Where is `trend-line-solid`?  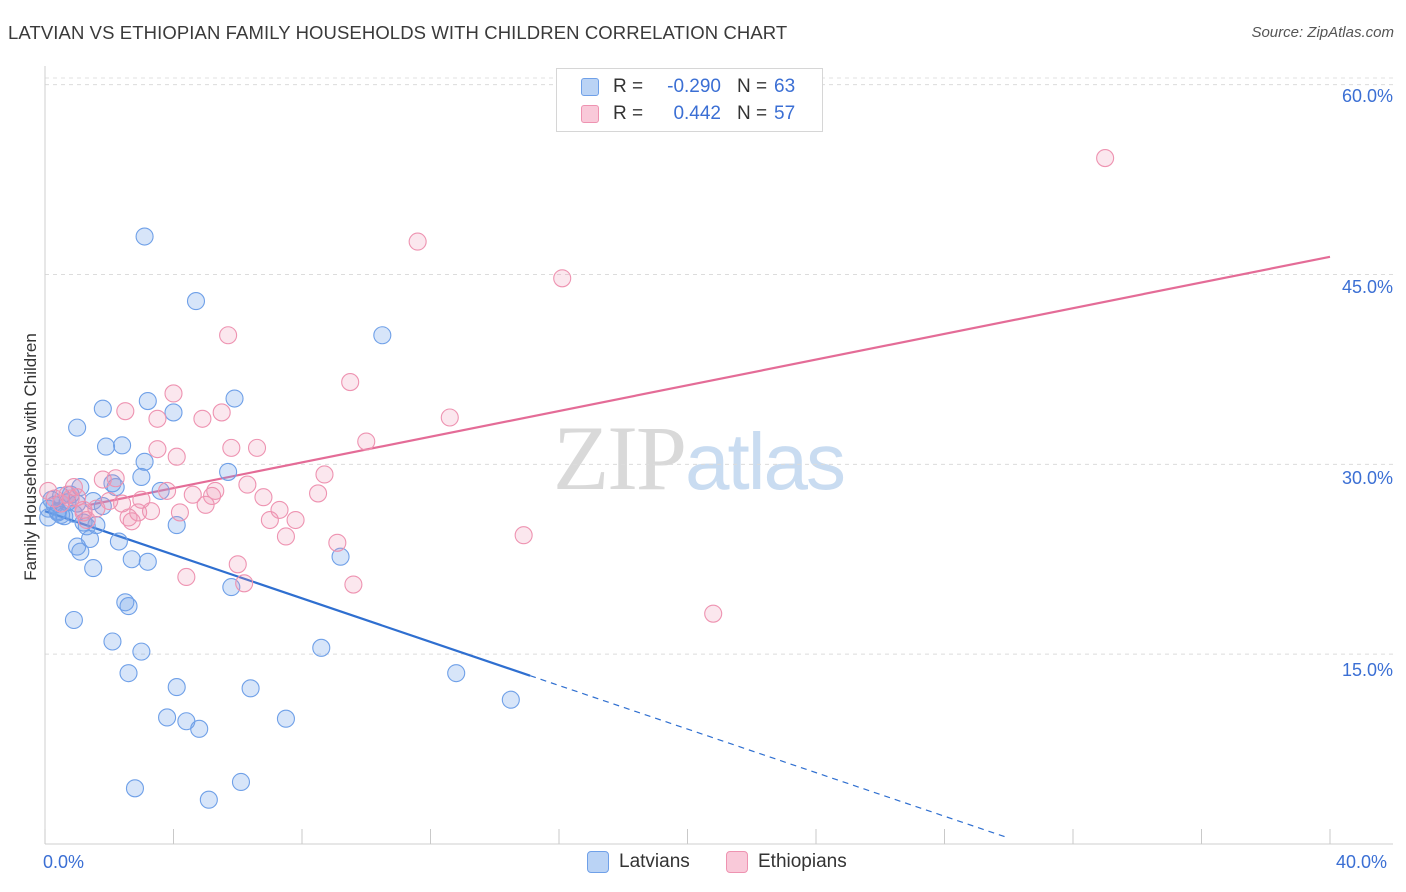
trend-line-solid is located at coordinates (287, 593).